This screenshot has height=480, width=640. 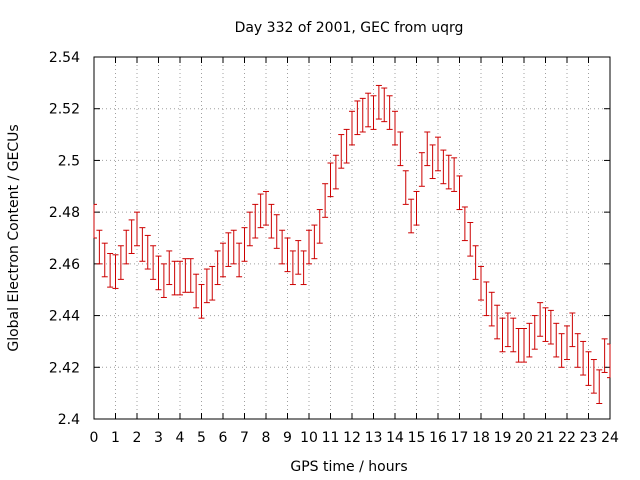 I want to click on x-tick-label: 1, so click(x=115, y=438).